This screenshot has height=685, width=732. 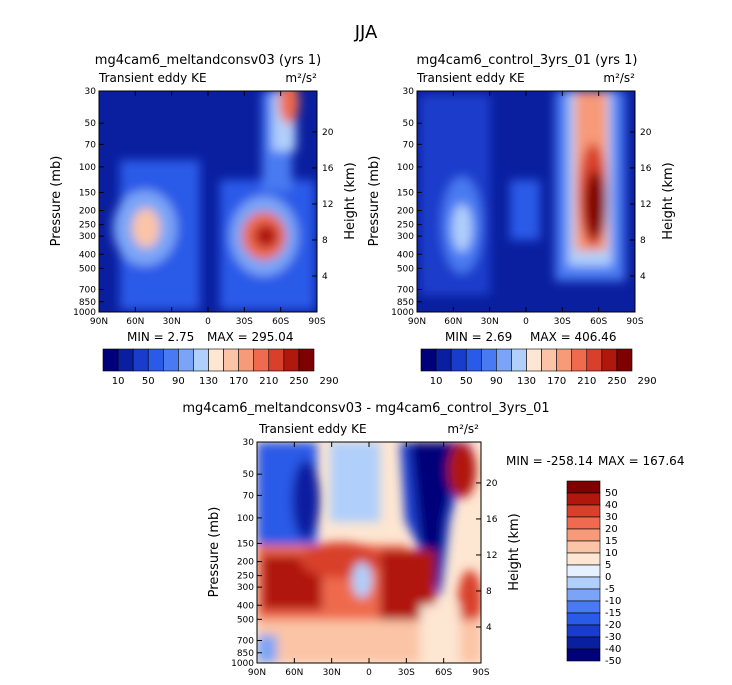 I want to click on colorbar-label: 290, so click(x=647, y=381).